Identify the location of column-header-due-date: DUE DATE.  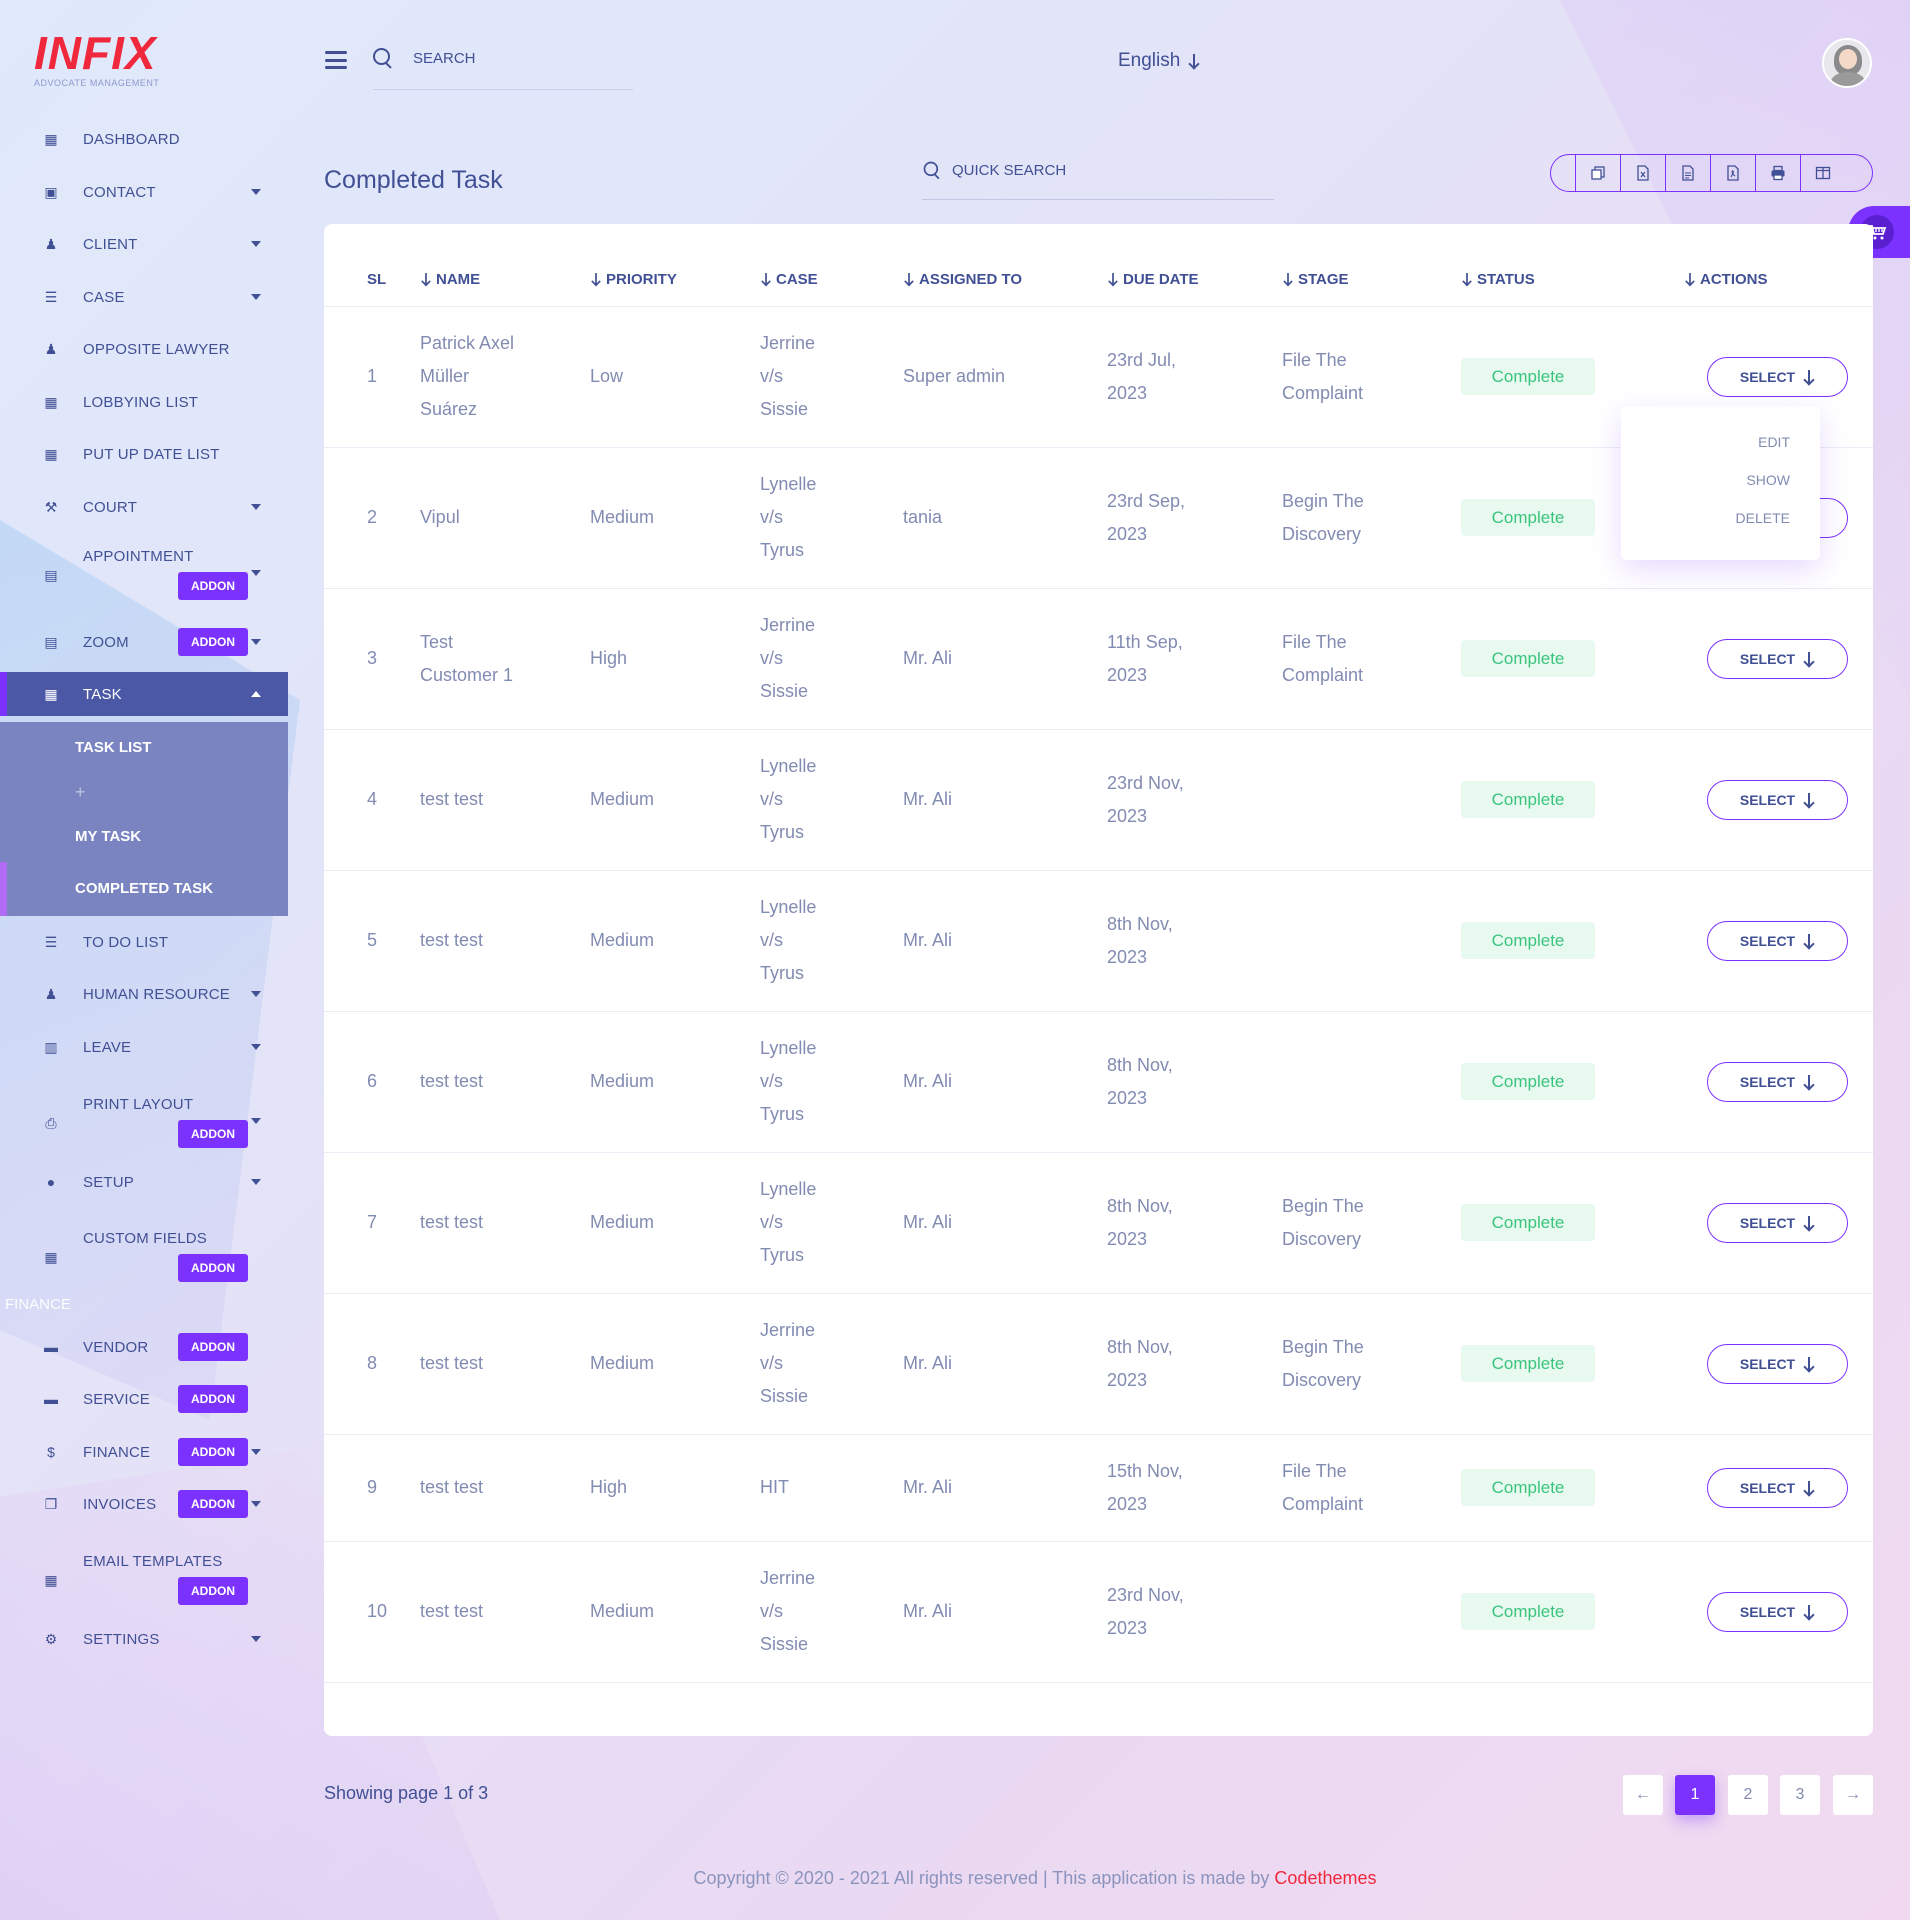
(1194, 280).